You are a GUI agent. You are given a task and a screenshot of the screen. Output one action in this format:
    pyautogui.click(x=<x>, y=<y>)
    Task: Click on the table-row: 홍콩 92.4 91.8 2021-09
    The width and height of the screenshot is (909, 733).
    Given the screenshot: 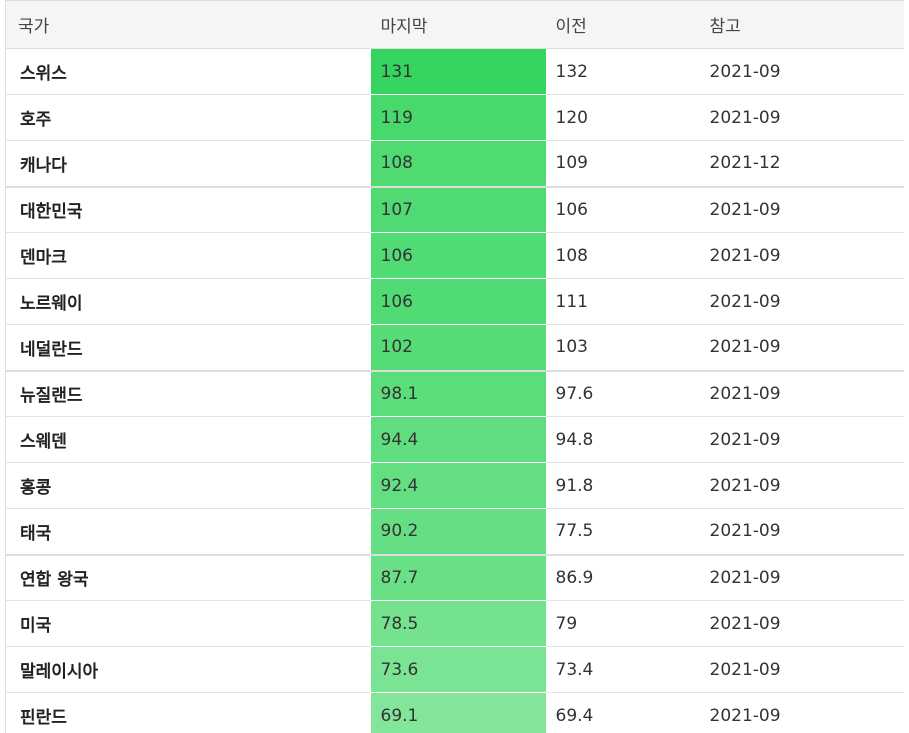 What is the action you would take?
    pyautogui.click(x=454, y=485)
    